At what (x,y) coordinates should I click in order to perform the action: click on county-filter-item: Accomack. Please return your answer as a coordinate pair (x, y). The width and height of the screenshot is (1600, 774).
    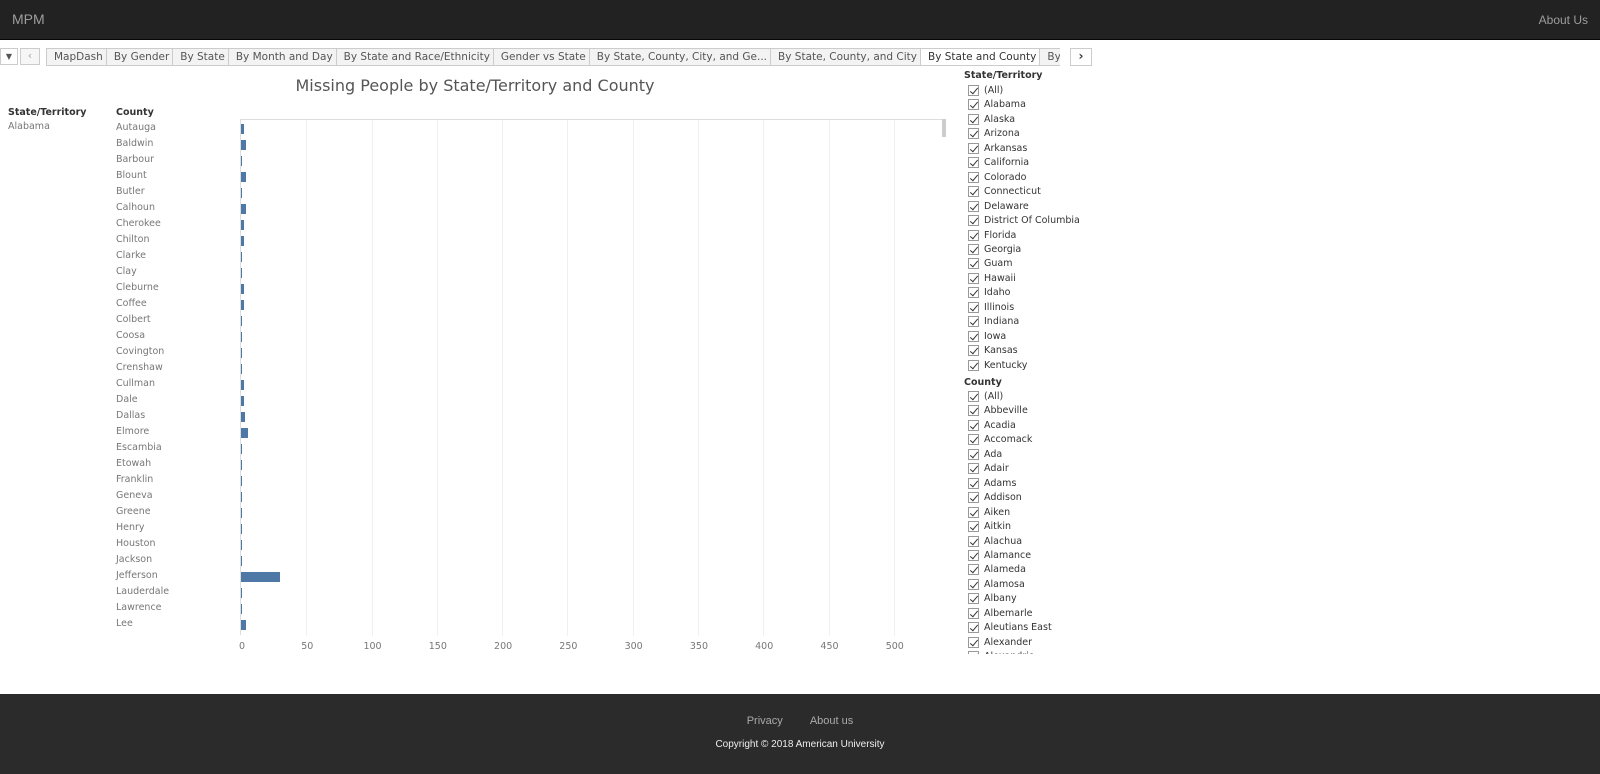
    Looking at the image, I should click on (1000, 439).